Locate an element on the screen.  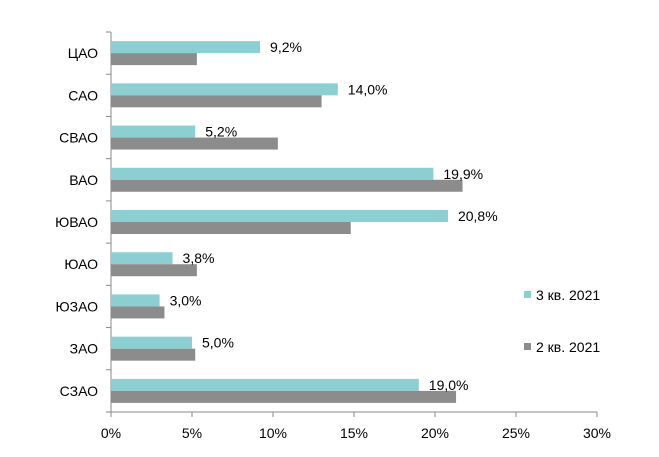
data-label: 20,8% is located at coordinates (478, 216).